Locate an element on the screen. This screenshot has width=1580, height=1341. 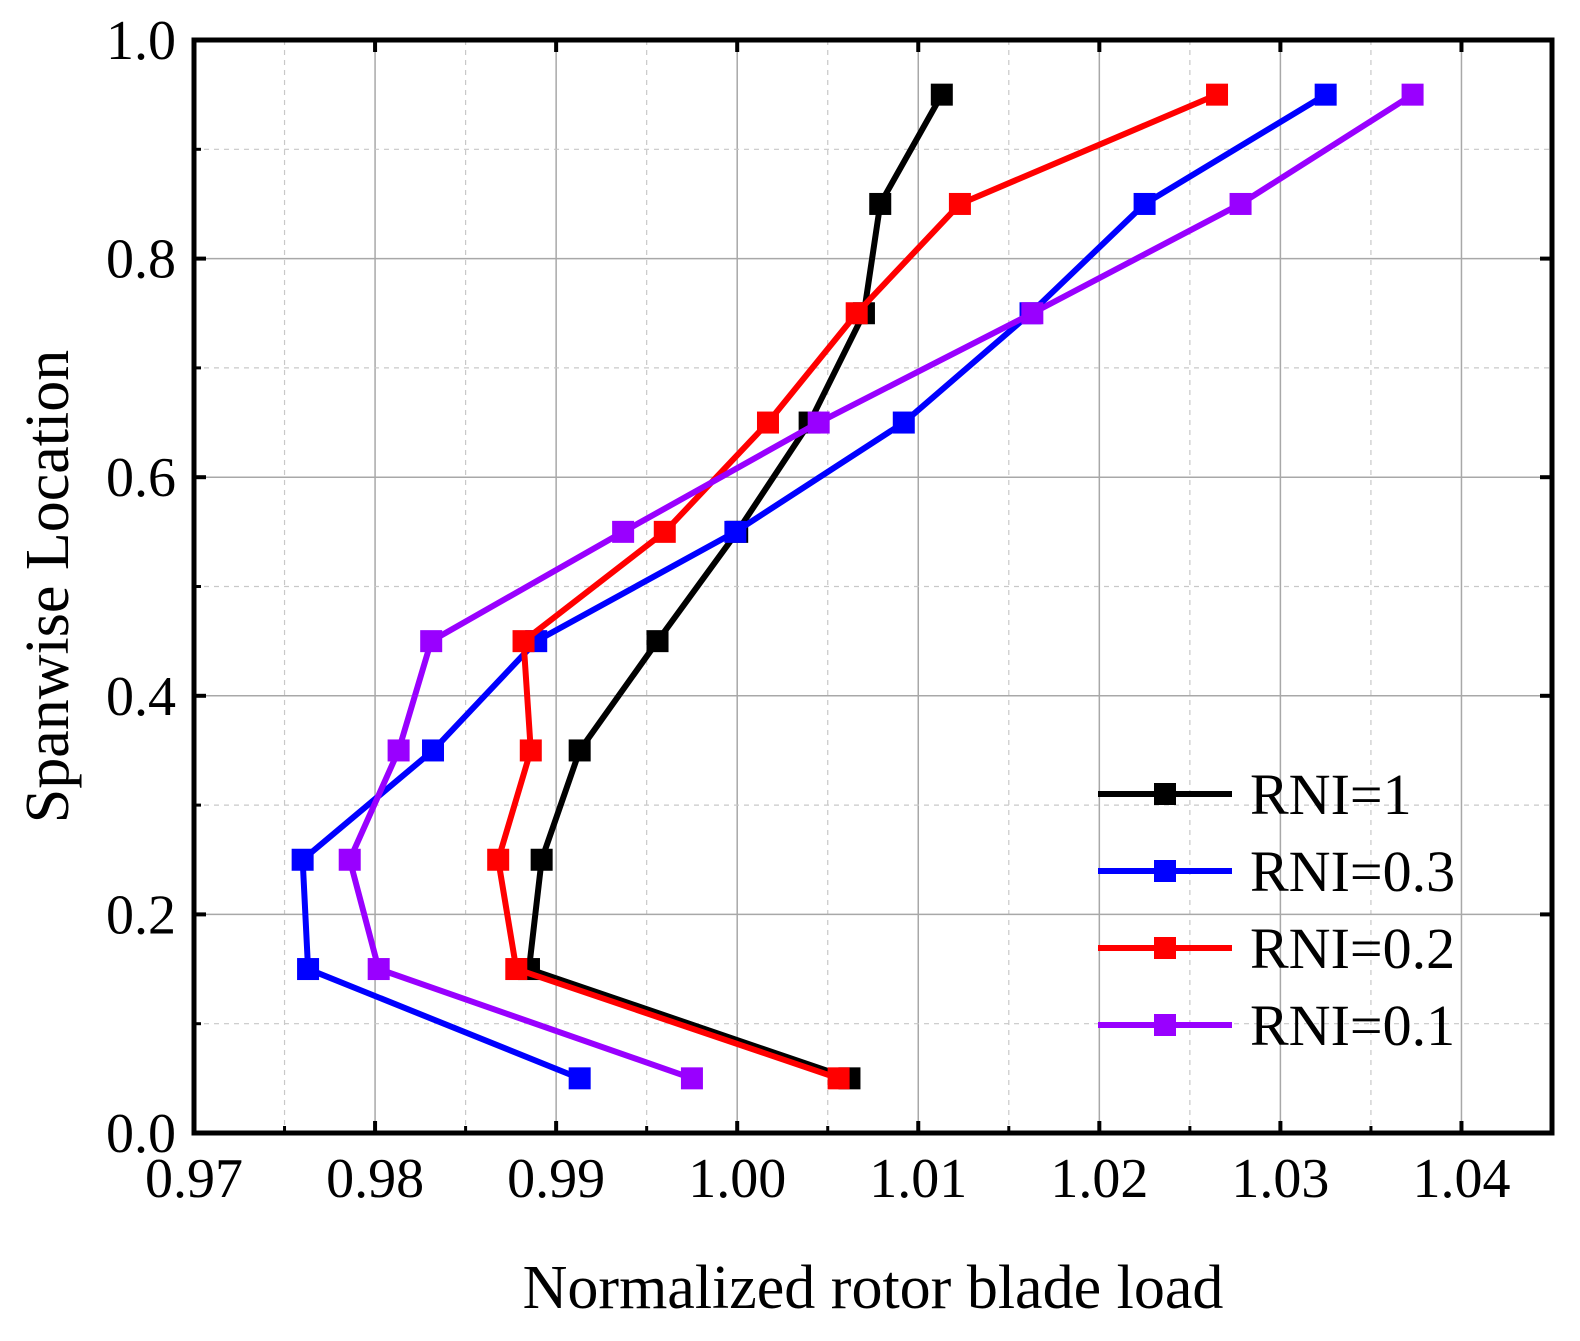
x-tick-label: 1.02 is located at coordinates (1099, 1179).